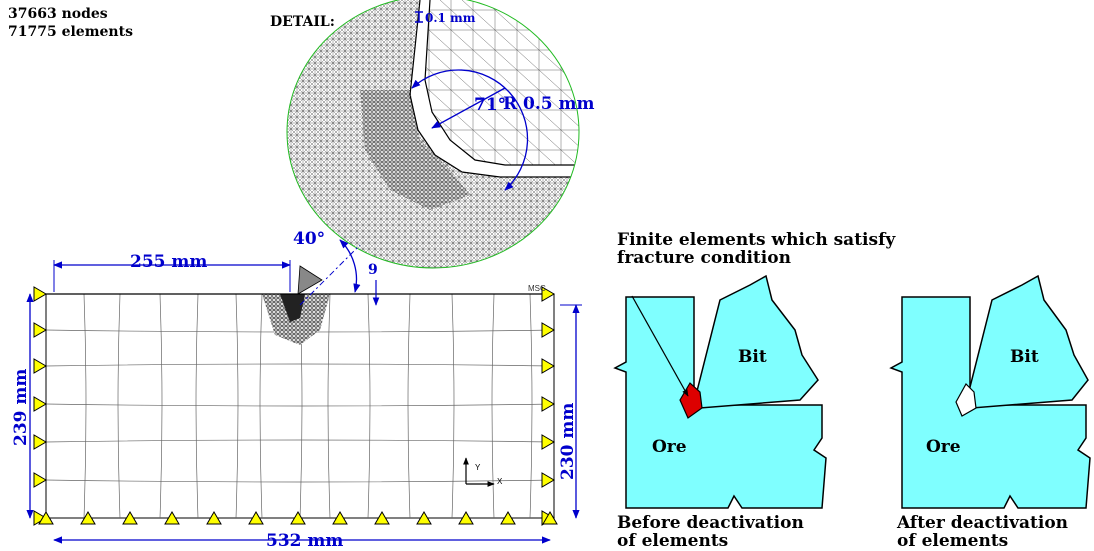 The image size is (1094, 551). I want to click on offset-label: 9, so click(373, 270).